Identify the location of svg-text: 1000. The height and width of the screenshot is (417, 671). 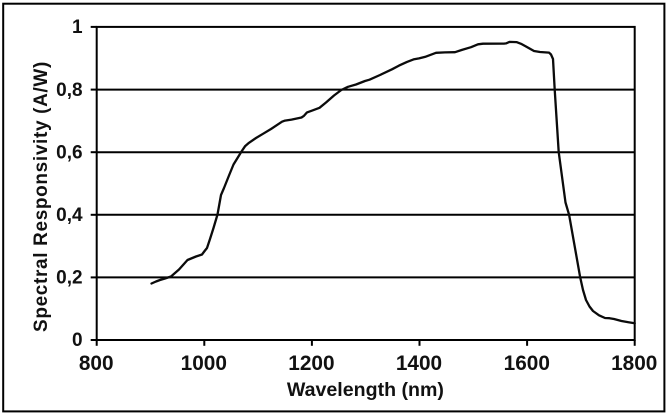
(204, 363).